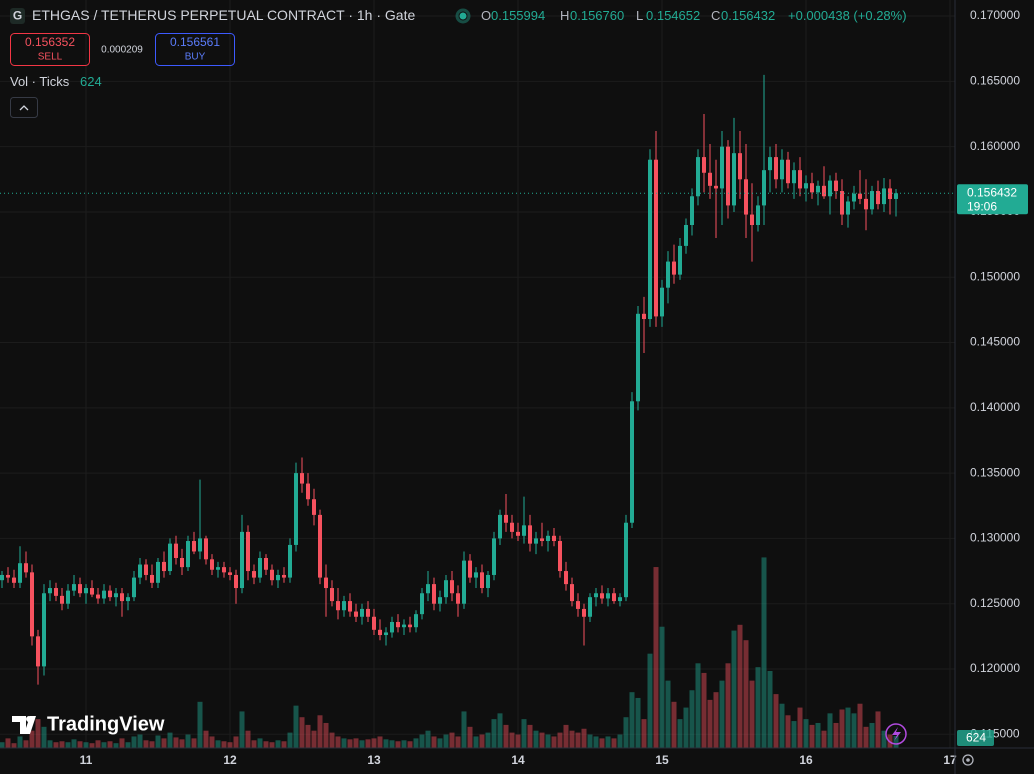  Describe the element at coordinates (24, 107) in the screenshot. I see `collapse-button` at that location.